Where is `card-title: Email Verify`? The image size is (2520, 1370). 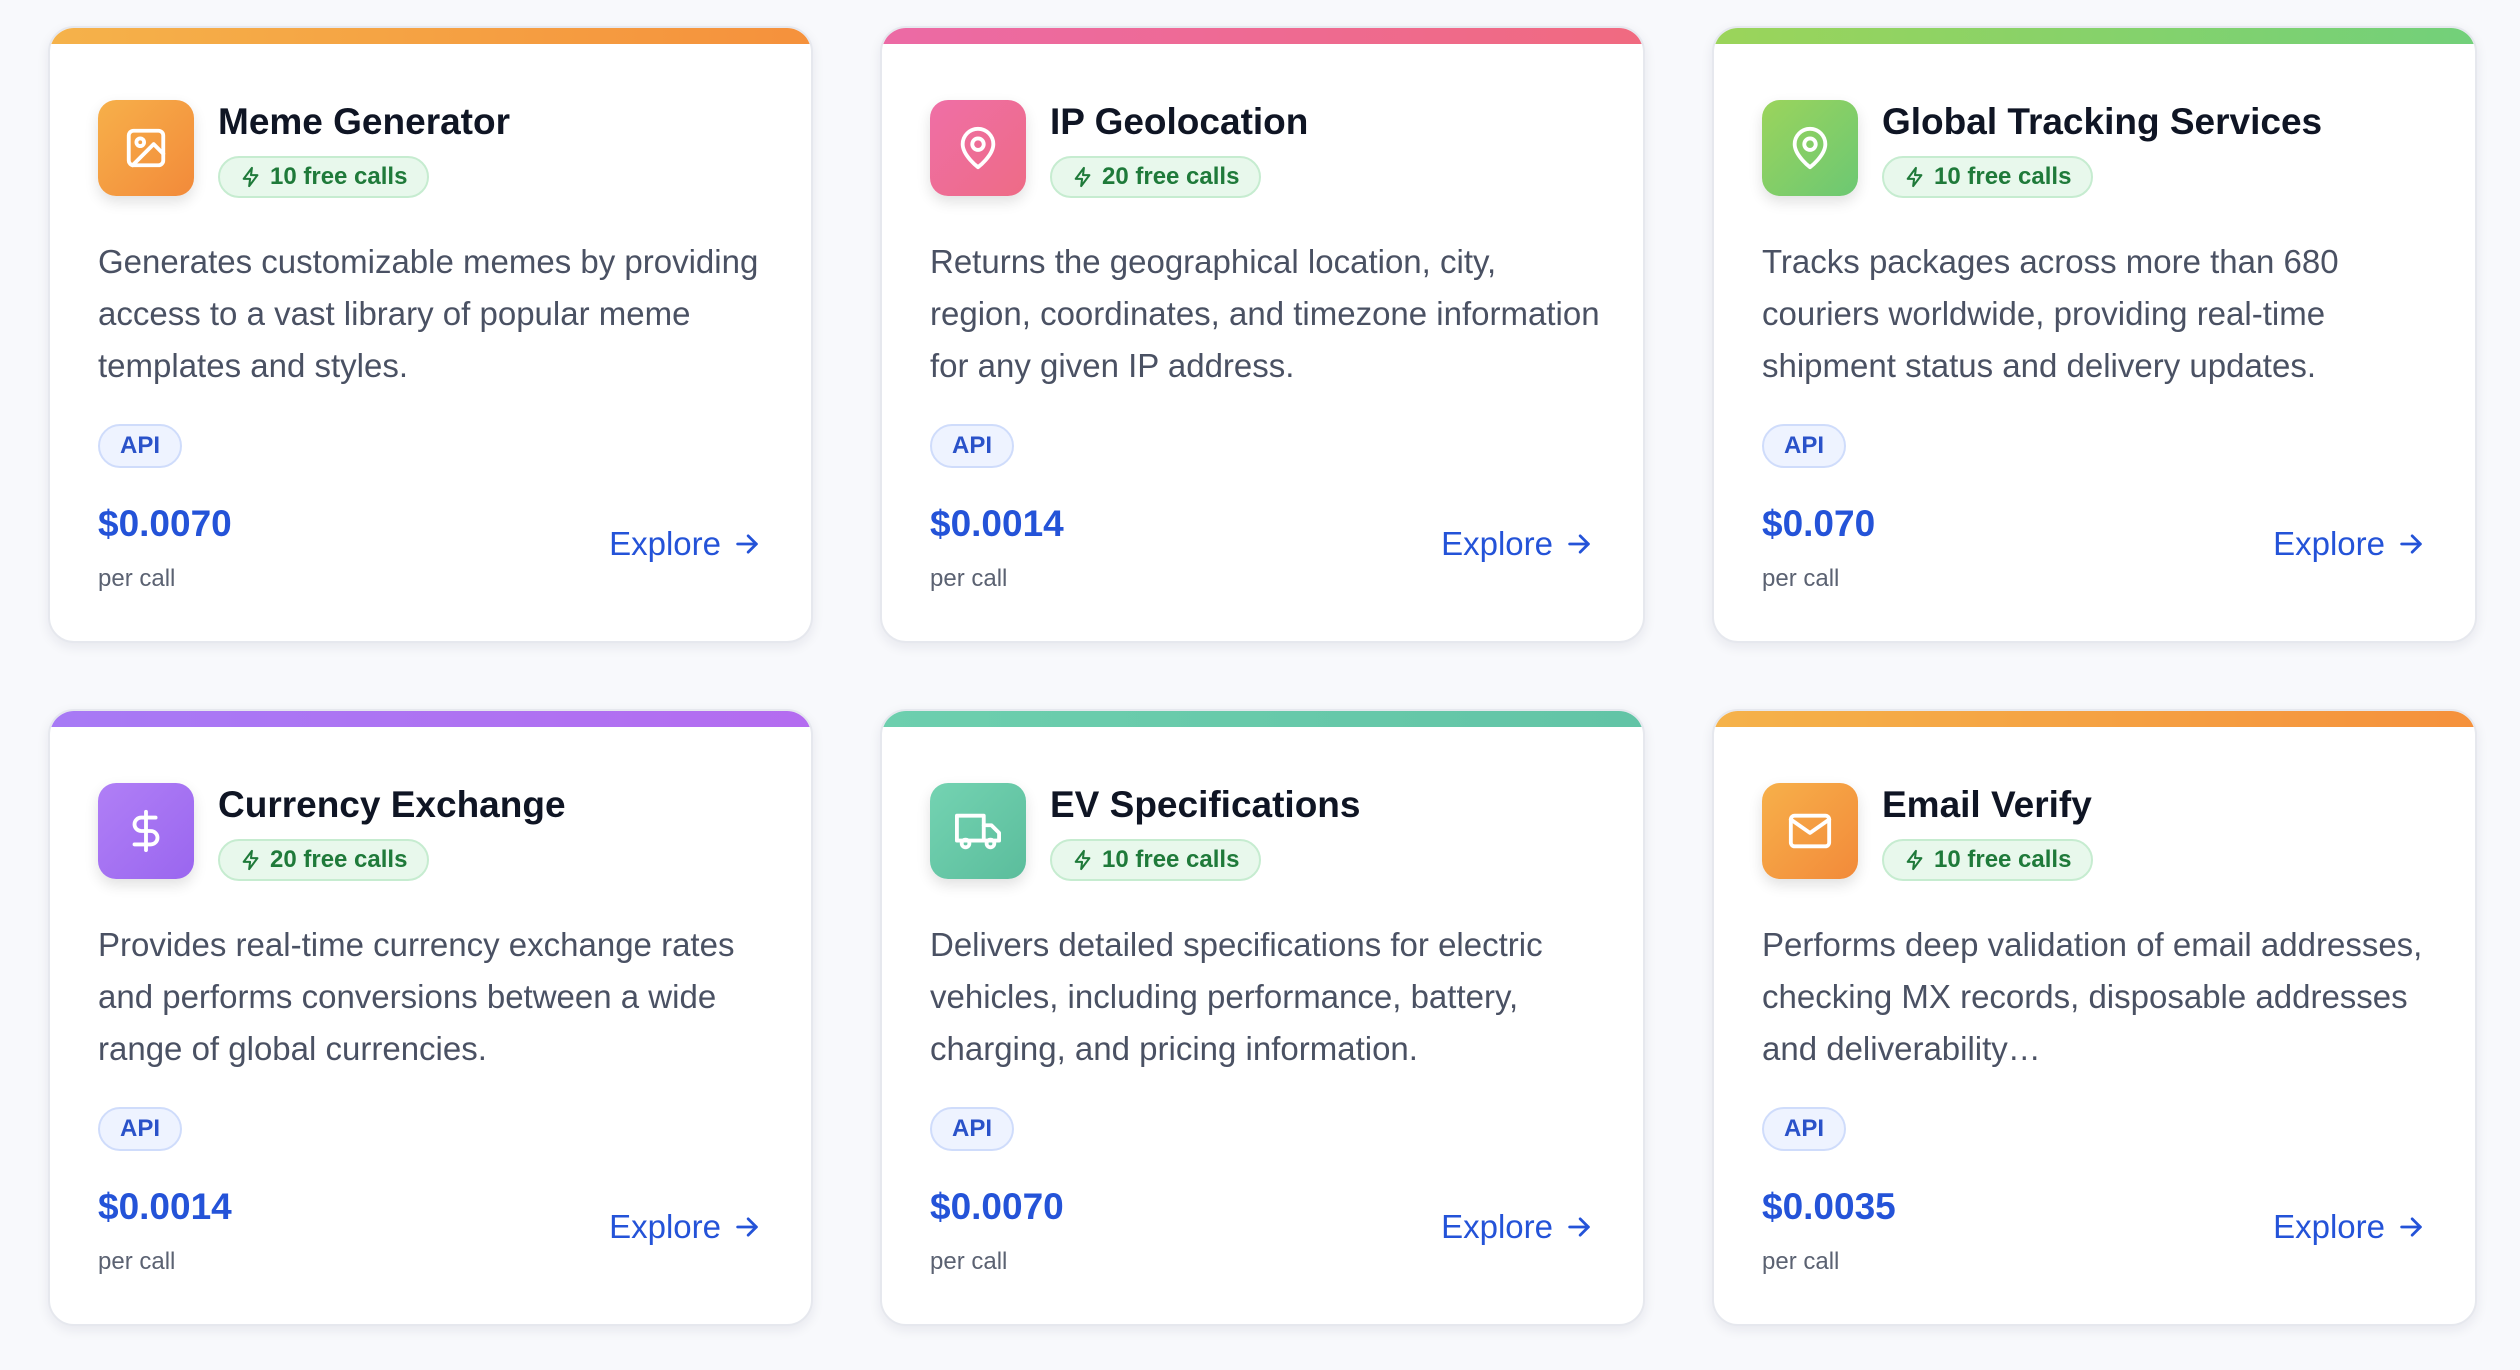
card-title: Email Verify is located at coordinates (1987, 804).